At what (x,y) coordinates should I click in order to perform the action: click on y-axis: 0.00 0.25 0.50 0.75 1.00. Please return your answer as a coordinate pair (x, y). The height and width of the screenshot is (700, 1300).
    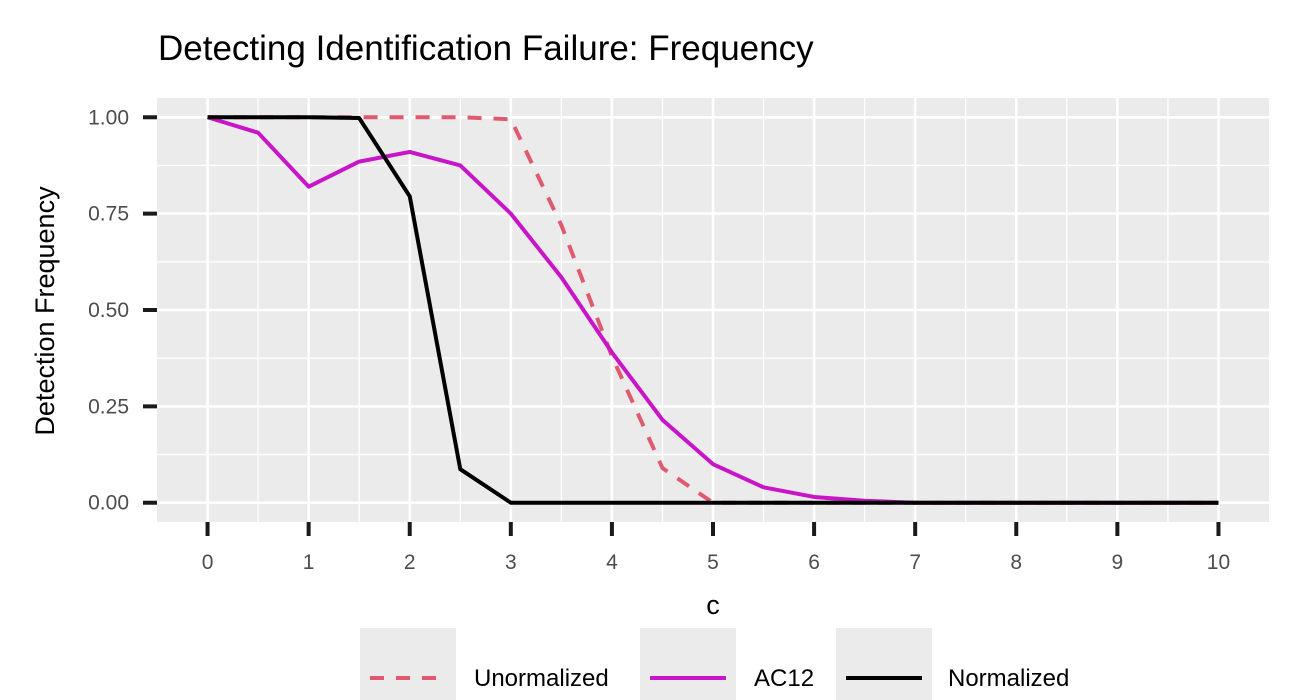
    Looking at the image, I should click on (122, 310).